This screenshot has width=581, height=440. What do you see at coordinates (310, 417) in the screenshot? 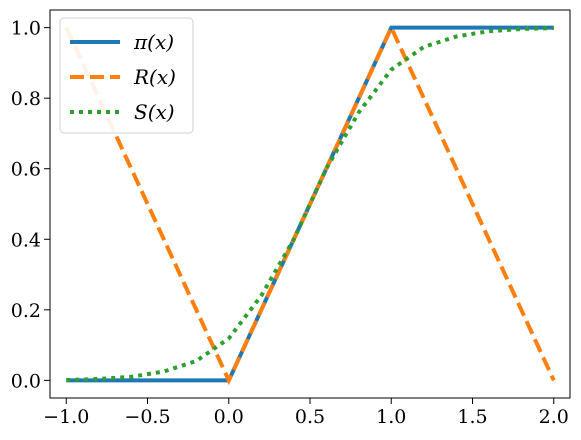
I see `x-tick-label: 0.5` at bounding box center [310, 417].